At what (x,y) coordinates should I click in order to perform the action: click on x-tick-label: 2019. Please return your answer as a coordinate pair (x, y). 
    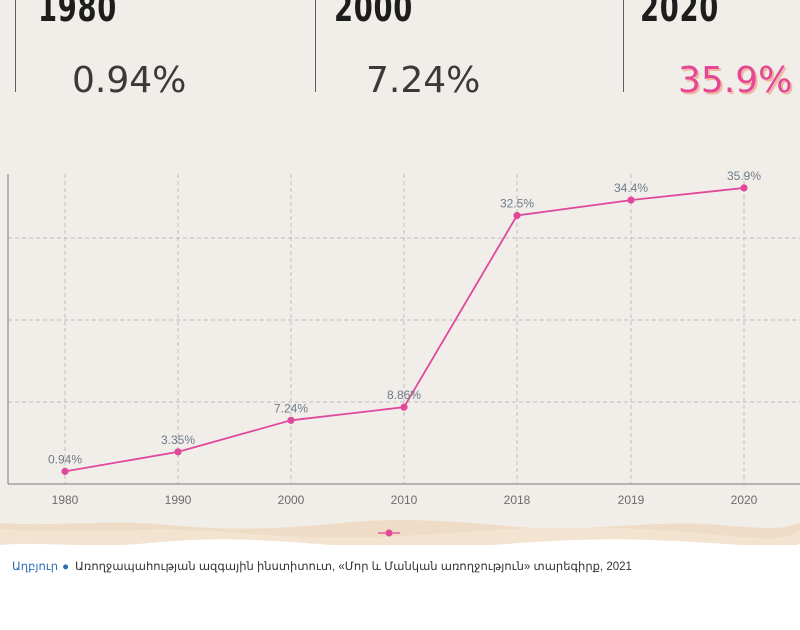
    Looking at the image, I should click on (631, 500).